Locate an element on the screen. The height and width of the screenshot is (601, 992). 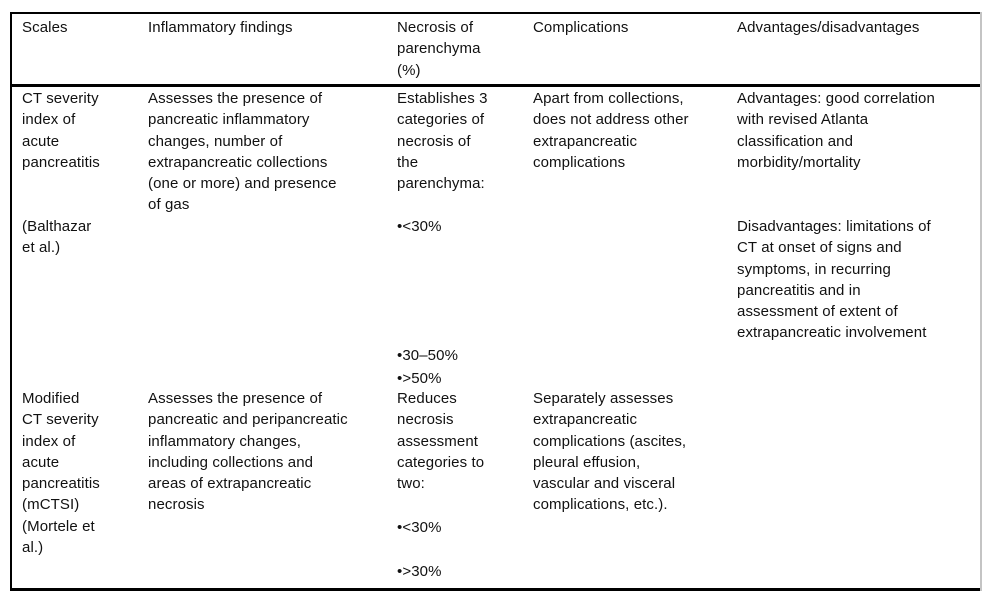
column-header-necrosis: Necrosis of parenchyma (%) is located at coordinates (439, 49).